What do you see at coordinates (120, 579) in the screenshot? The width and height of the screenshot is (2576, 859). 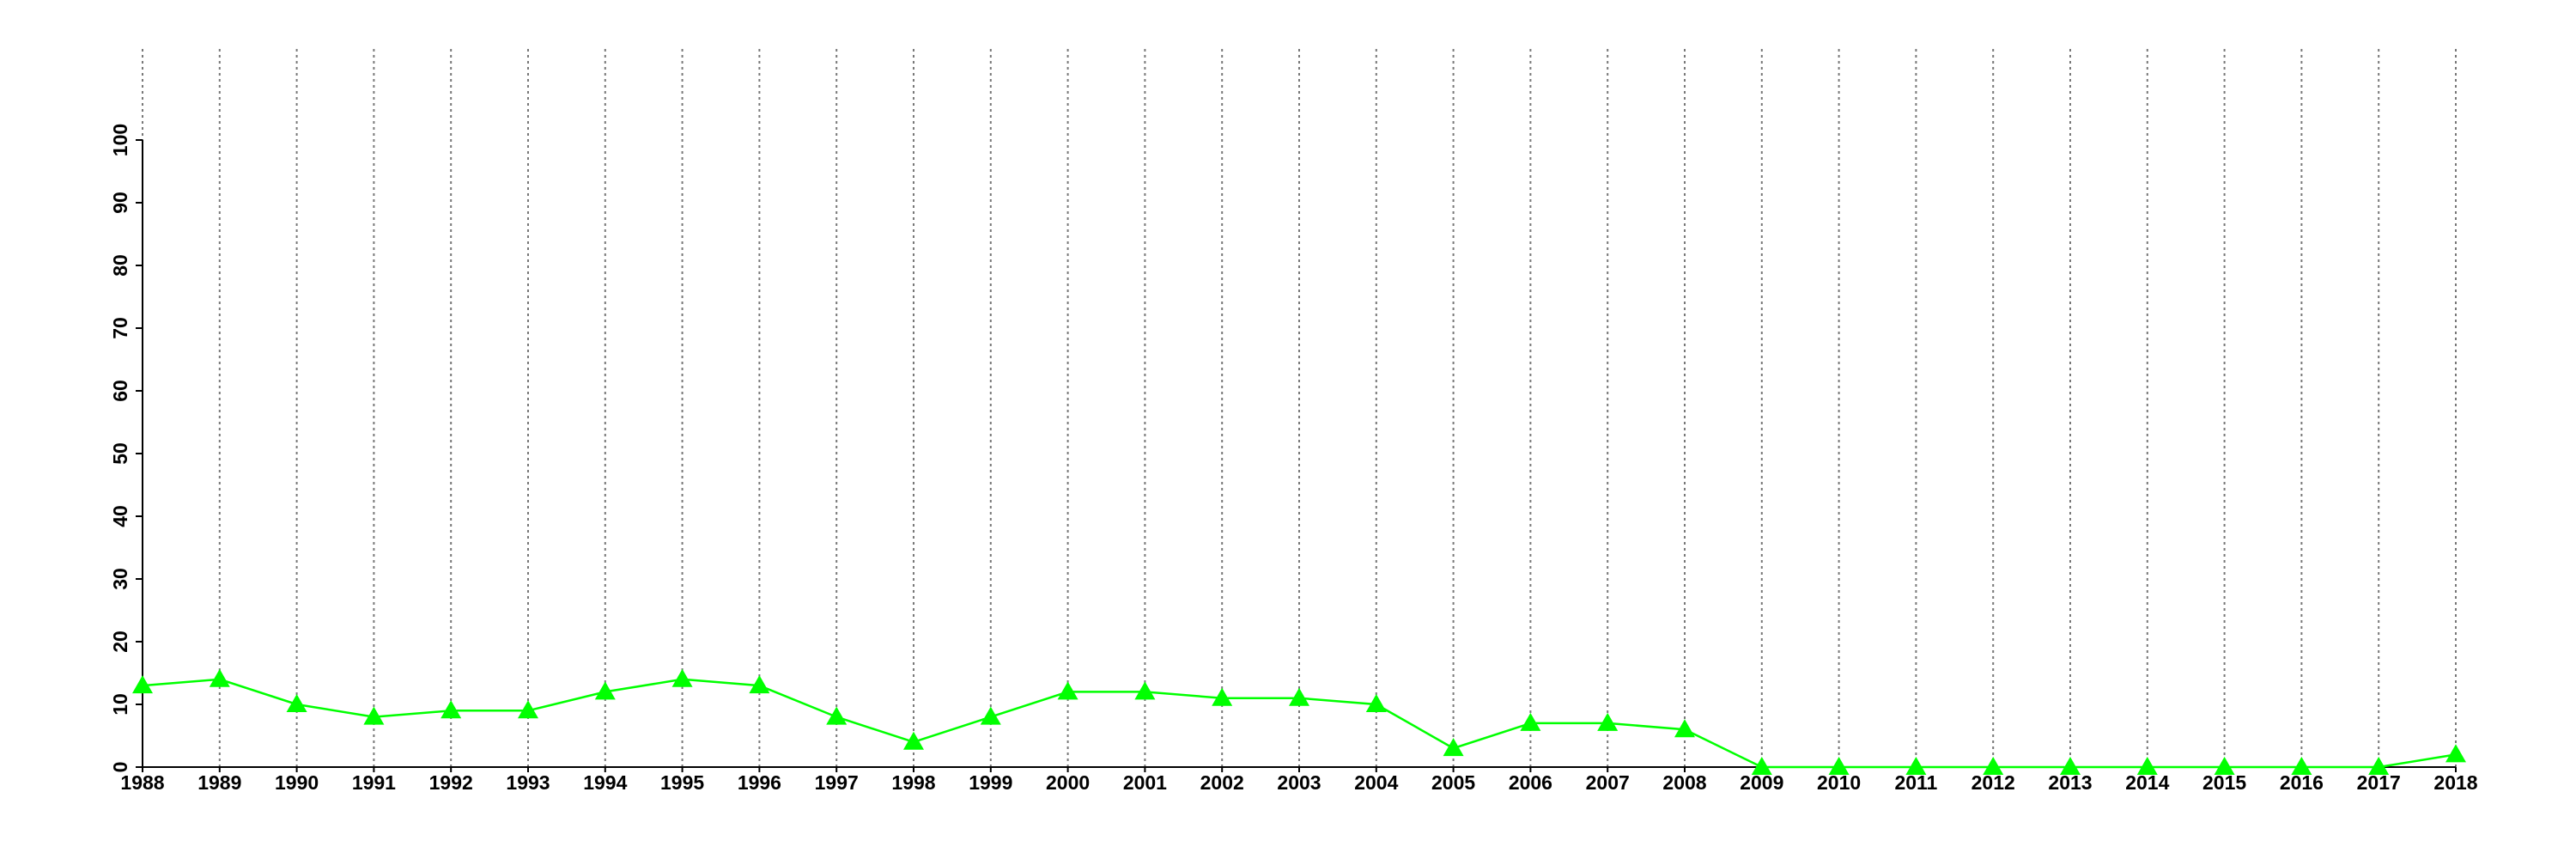 I see `y-tick-label: 30` at bounding box center [120, 579].